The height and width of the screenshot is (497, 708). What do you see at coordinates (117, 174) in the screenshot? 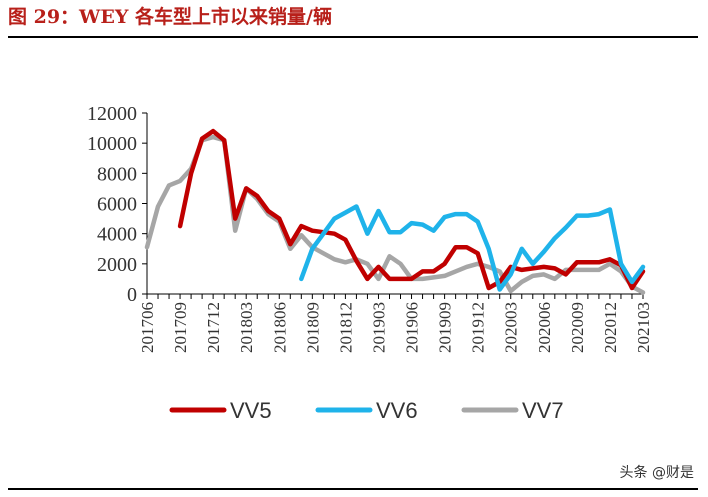
I see `y-tick-label: 8000` at bounding box center [117, 174].